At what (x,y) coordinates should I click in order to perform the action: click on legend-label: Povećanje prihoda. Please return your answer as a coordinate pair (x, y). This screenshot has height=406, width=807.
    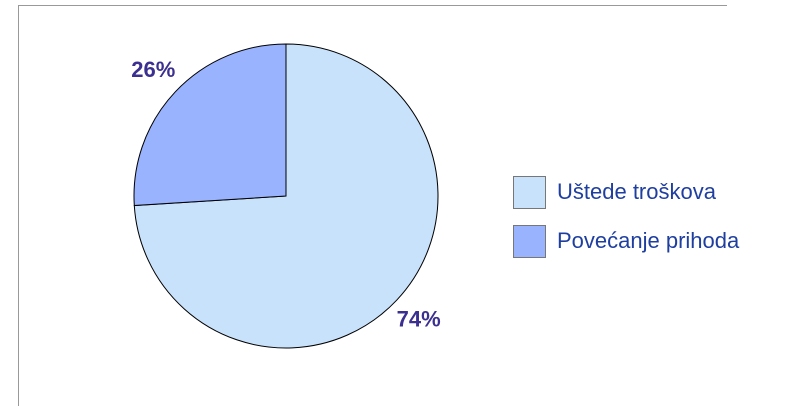
    Looking at the image, I should click on (648, 240).